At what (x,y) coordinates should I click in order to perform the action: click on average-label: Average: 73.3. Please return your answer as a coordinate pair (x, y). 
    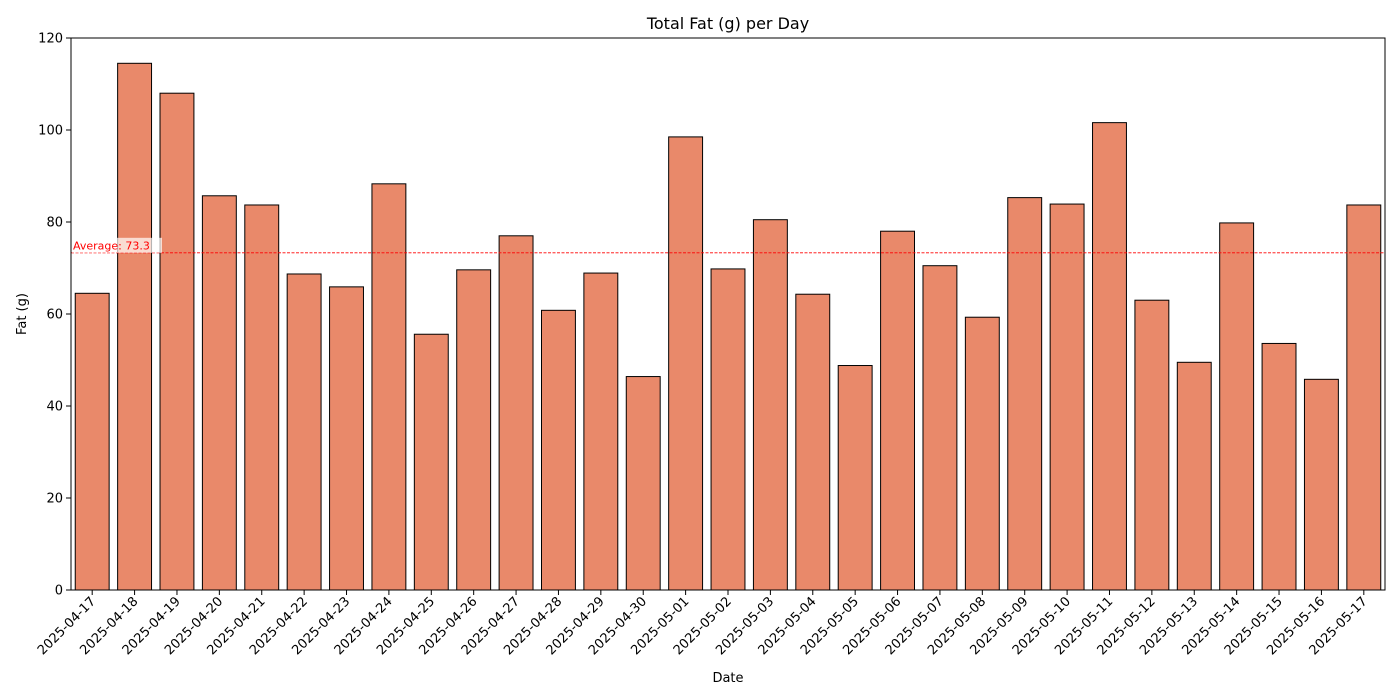
    Looking at the image, I should click on (111, 245).